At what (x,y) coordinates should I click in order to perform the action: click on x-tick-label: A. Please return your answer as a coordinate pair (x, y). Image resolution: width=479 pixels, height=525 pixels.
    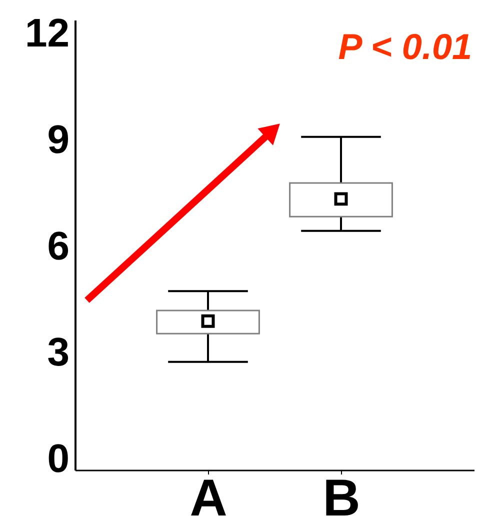
    Looking at the image, I should click on (209, 497).